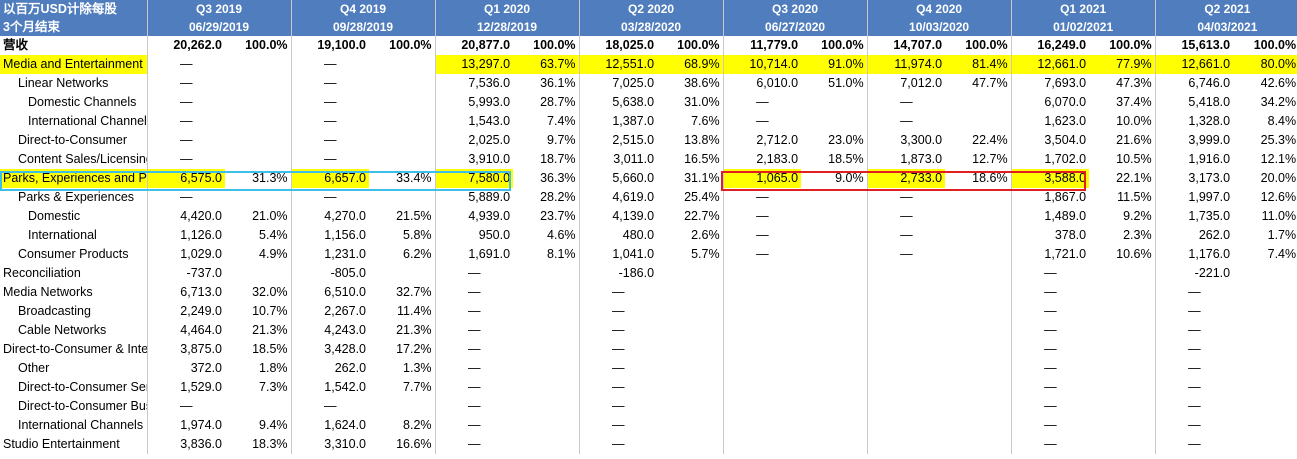 Image resolution: width=1297 pixels, height=459 pixels. Describe the element at coordinates (795, 9) in the screenshot. I see `period-quarter-header: Q3 2020` at that location.